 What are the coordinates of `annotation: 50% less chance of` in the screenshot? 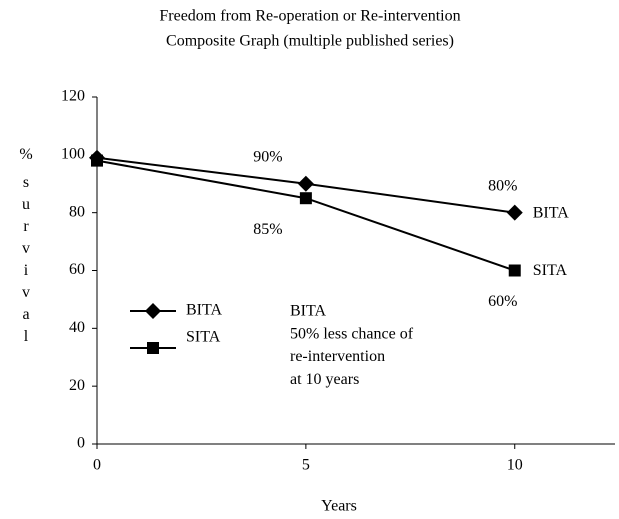 It's located at (352, 333).